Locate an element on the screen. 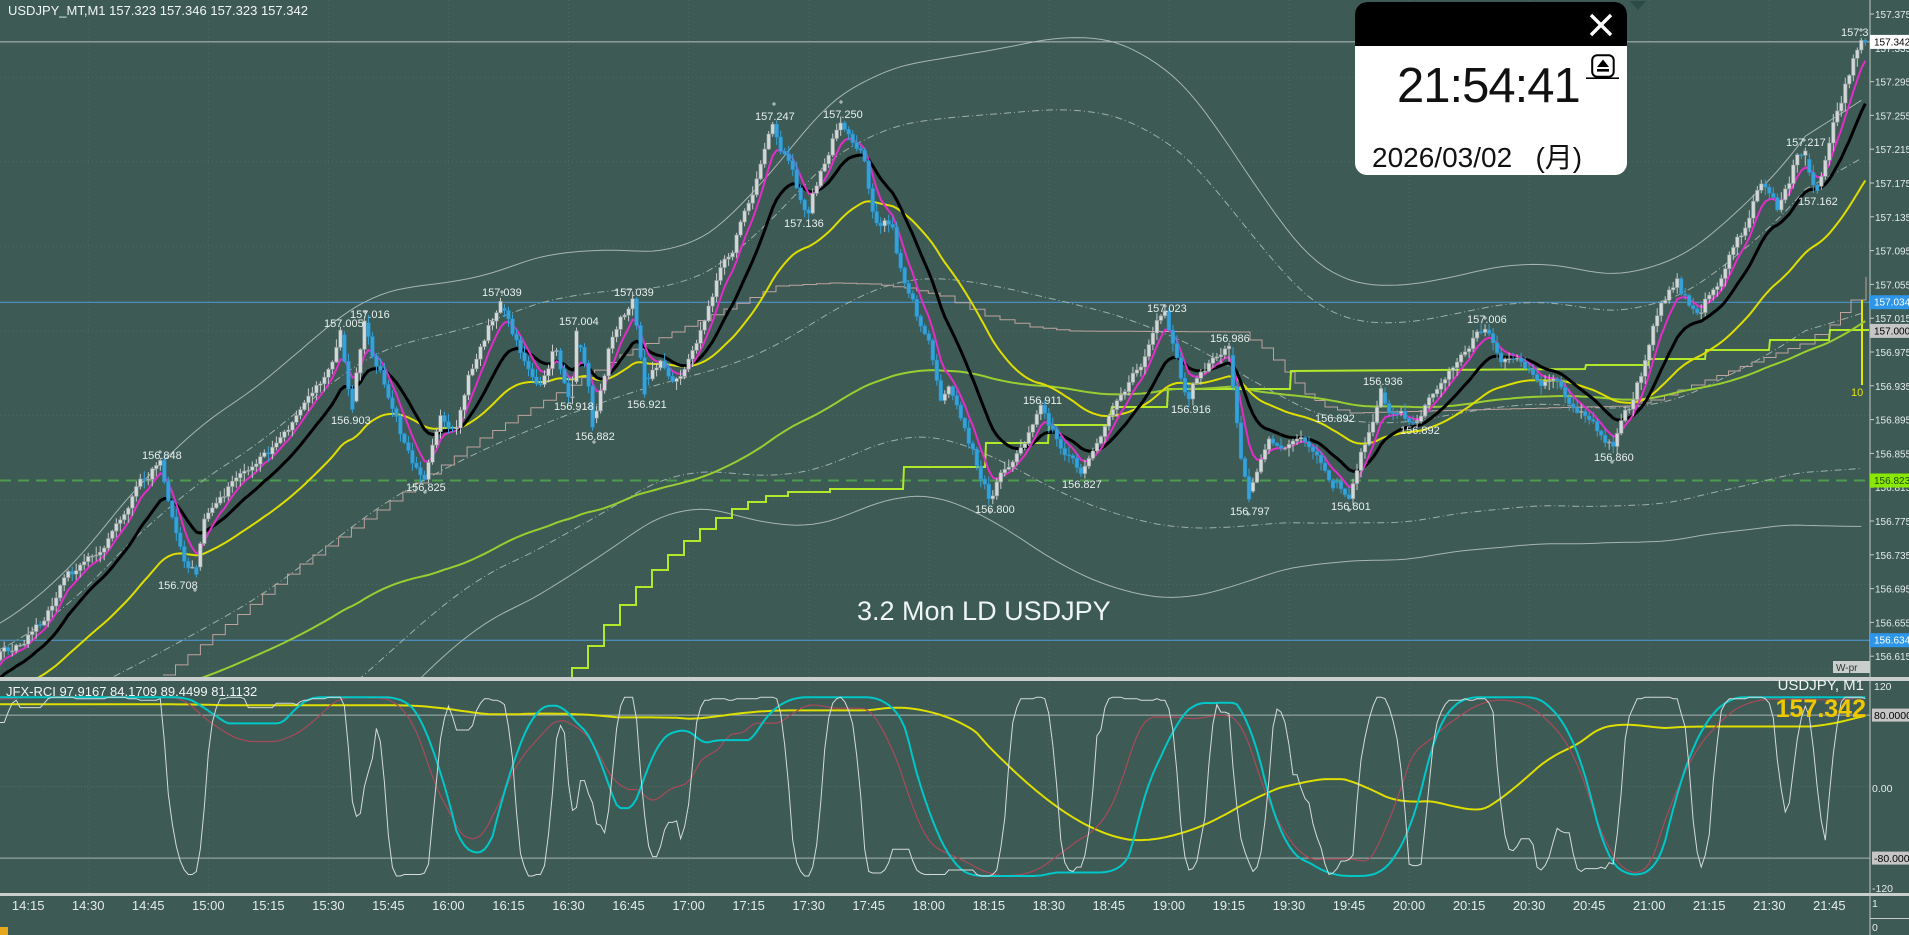 This screenshot has width=1909, height=935. svg-text: 14:30 is located at coordinates (88, 905).